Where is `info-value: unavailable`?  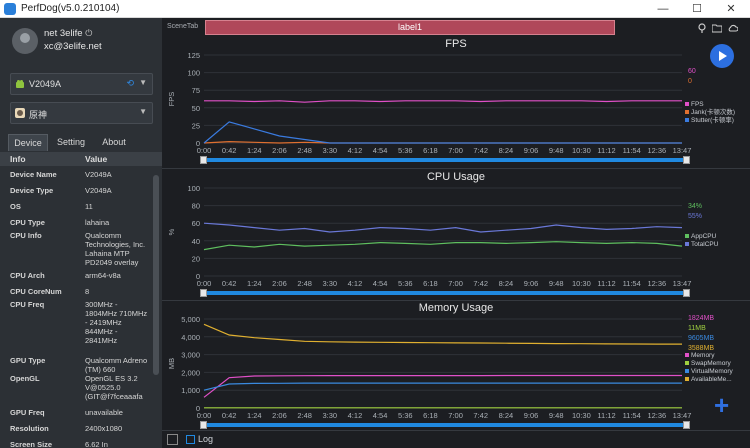 info-value: unavailable is located at coordinates (104, 412).